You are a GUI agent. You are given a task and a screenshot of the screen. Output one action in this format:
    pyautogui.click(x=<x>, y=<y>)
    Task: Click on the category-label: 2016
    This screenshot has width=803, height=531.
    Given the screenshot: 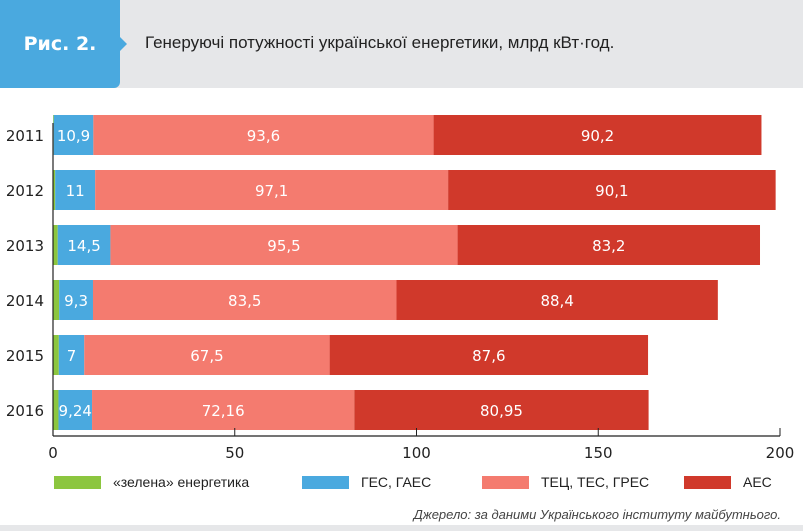 What is the action you would take?
    pyautogui.click(x=25, y=411)
    